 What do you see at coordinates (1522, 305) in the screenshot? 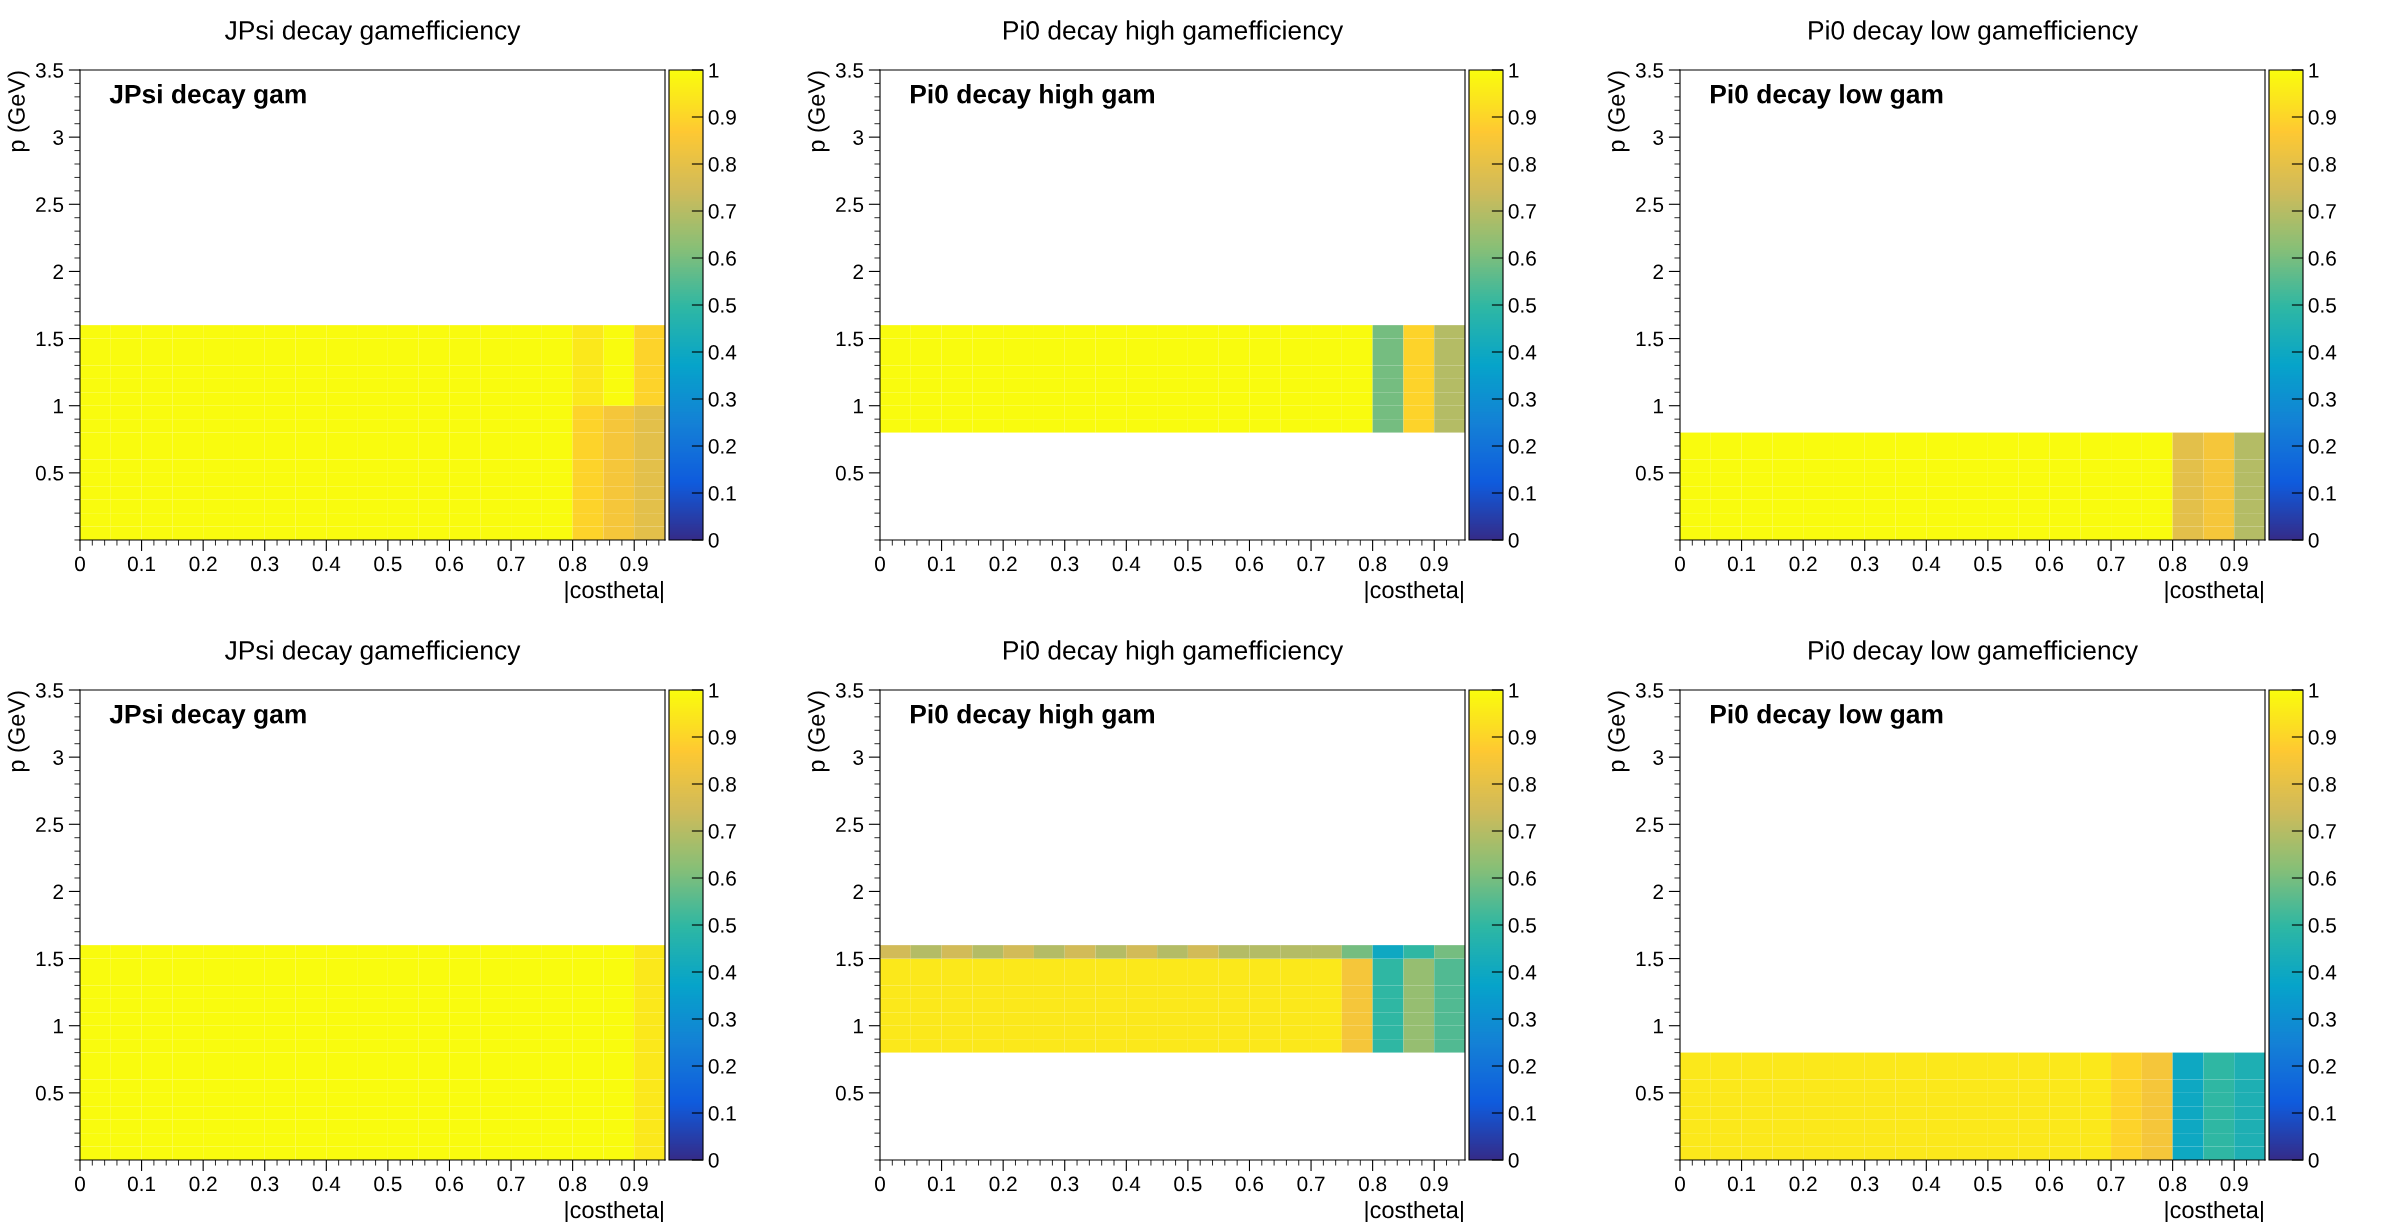
I see `color-bar-label: 0.5` at bounding box center [1522, 305].